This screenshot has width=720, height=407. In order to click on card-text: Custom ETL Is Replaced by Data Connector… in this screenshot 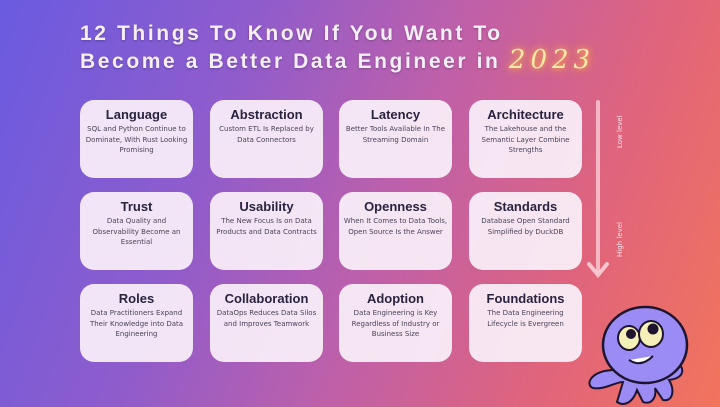, I will do `click(266, 134)`.